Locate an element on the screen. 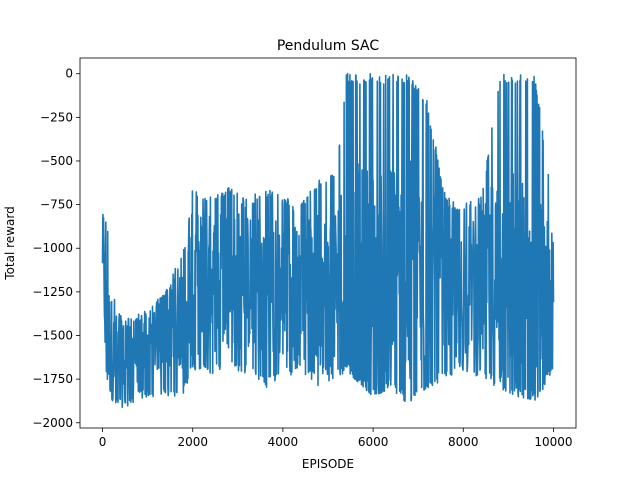 Image resolution: width=640 pixels, height=480 pixels. y-tick-label: −1750 is located at coordinates (52, 379).